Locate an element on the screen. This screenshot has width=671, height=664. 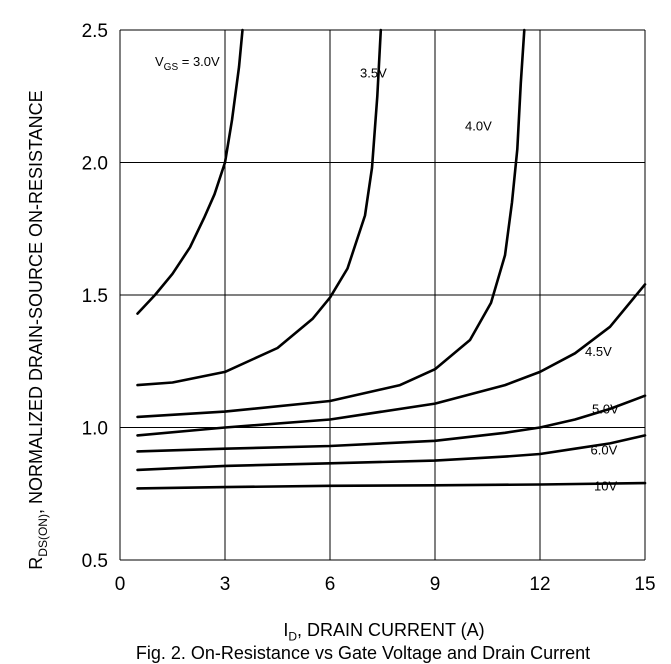
x-axis-label: ID, DRAIN CURRENT (A) is located at coordinates (384, 632).